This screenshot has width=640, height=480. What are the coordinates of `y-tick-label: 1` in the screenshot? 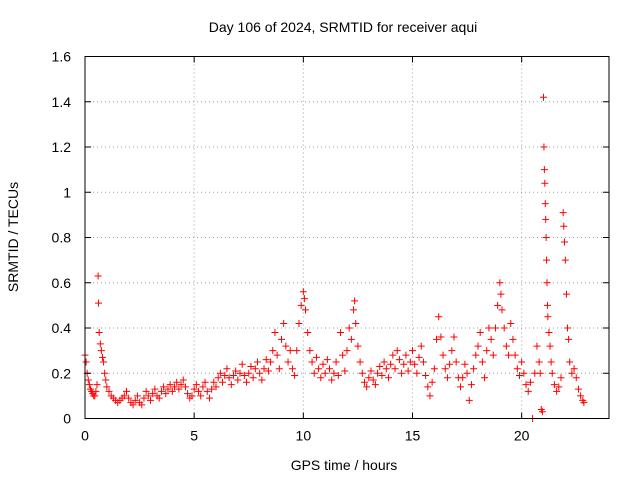 It's located at (67, 192).